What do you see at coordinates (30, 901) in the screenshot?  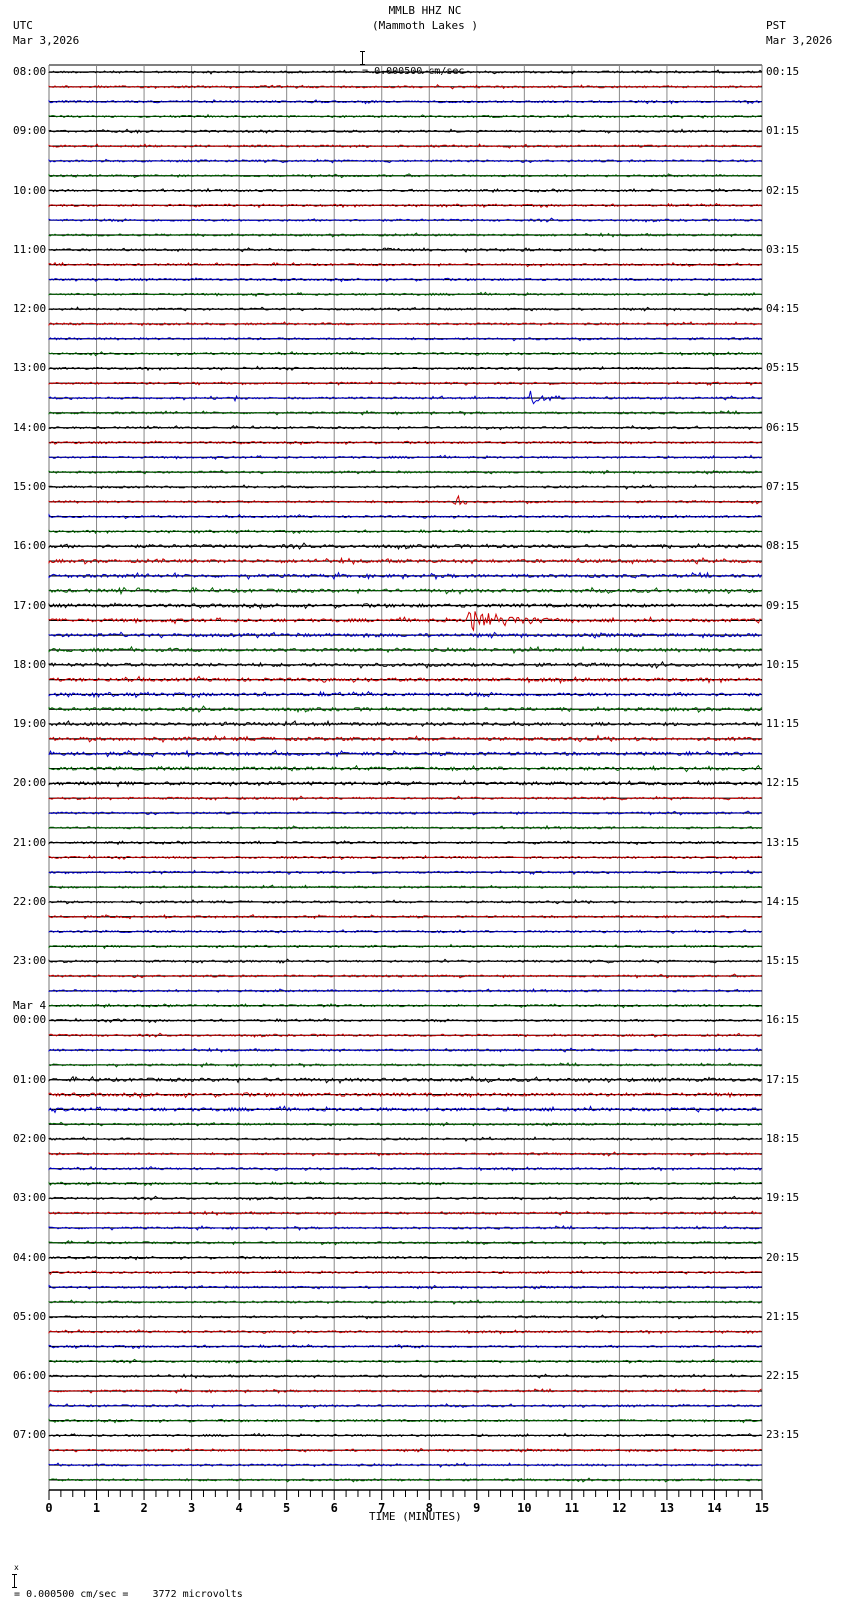 I see `utc-hour-label: 22:00` at bounding box center [30, 901].